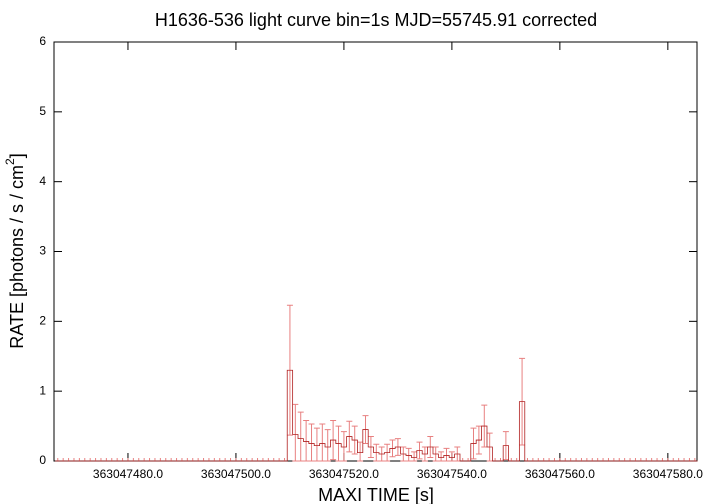 The width and height of the screenshot is (720, 504). Describe the element at coordinates (17, 257) in the screenshot. I see `y-axis-label-text: RATE [photons / s / cm` at that location.